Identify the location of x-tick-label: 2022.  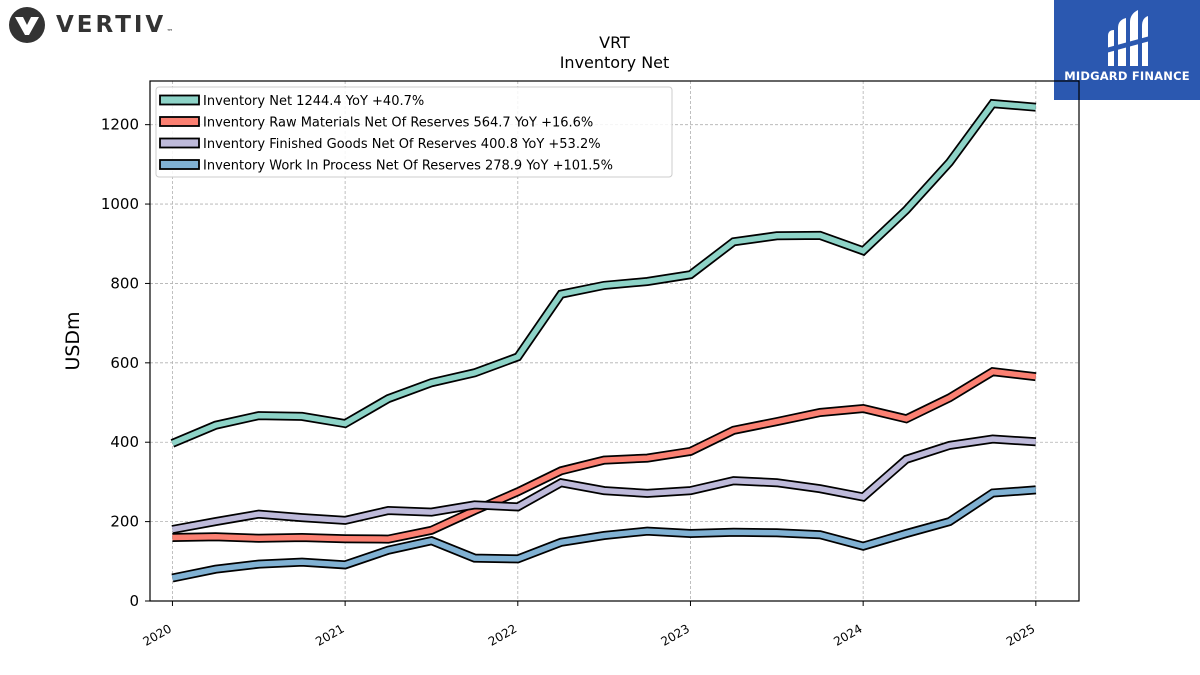
(502, 634).